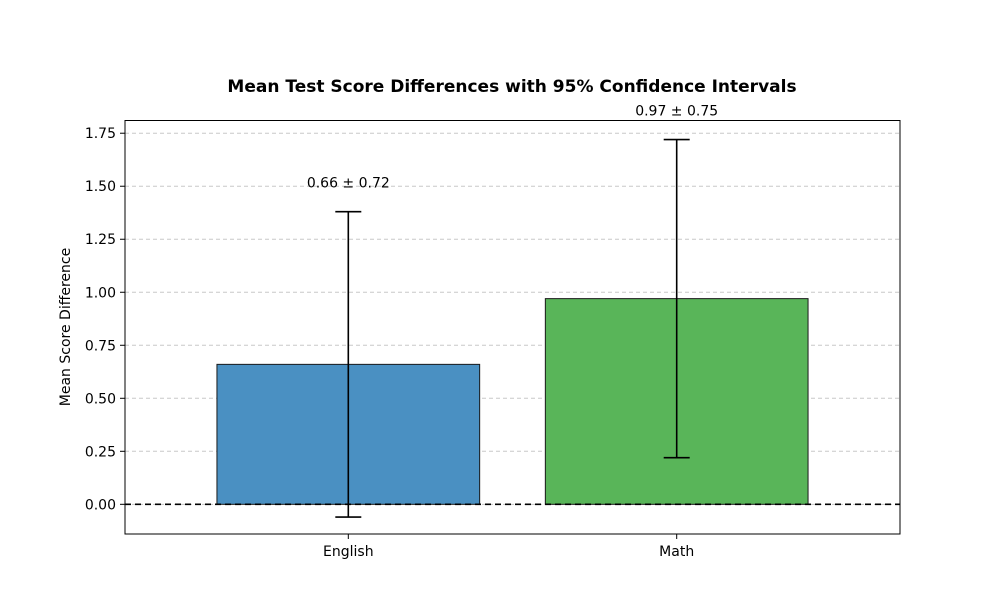 This screenshot has height=600, width=1000. I want to click on data-label: 0.97 ± 0.75, so click(676, 112).